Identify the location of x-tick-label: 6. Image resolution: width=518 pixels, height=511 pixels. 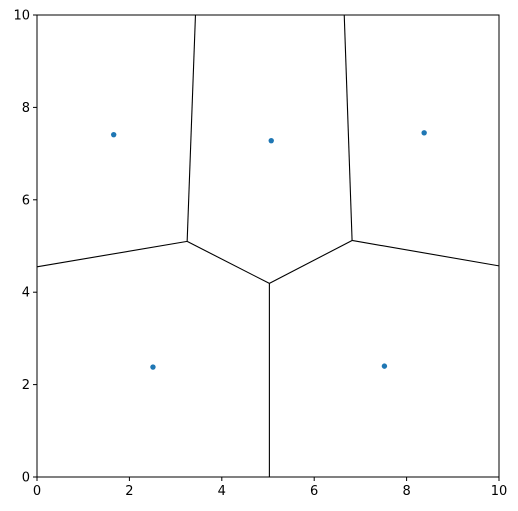
(314, 491).